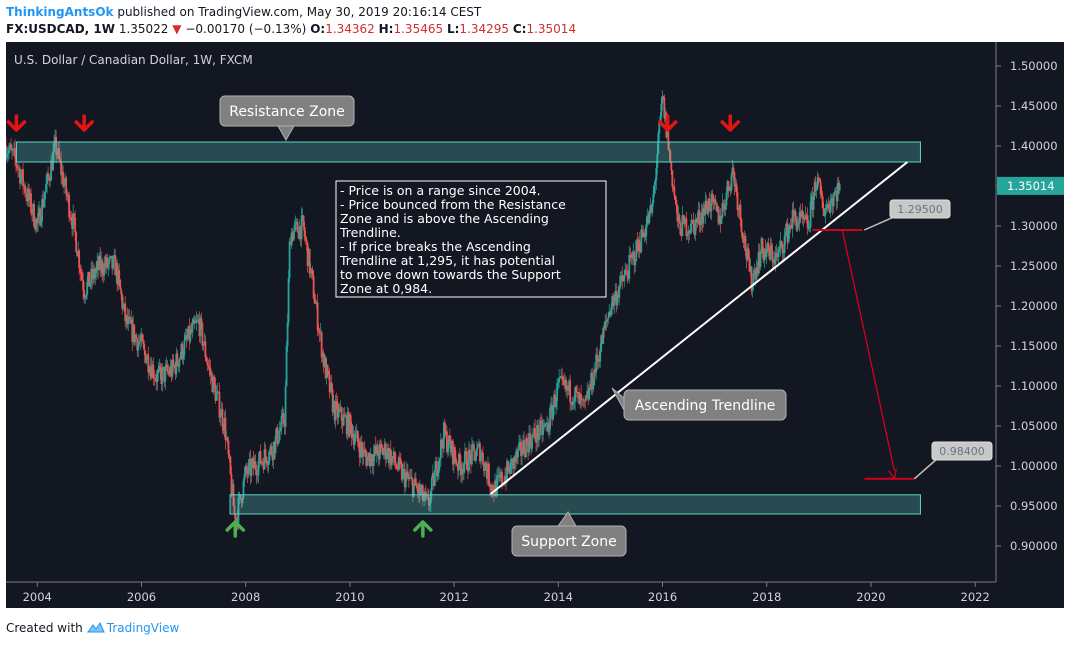 The height and width of the screenshot is (646, 1068). I want to click on price-tick-label: 1.45000, so click(1034, 106).